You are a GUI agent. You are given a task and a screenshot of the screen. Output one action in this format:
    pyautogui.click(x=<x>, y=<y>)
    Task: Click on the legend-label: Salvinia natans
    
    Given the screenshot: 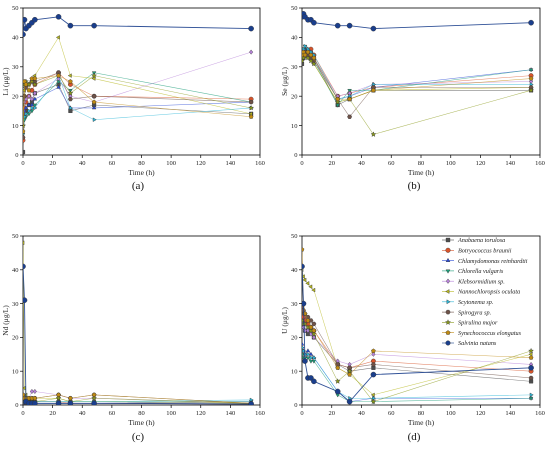 What is the action you would take?
    pyautogui.click(x=477, y=343)
    